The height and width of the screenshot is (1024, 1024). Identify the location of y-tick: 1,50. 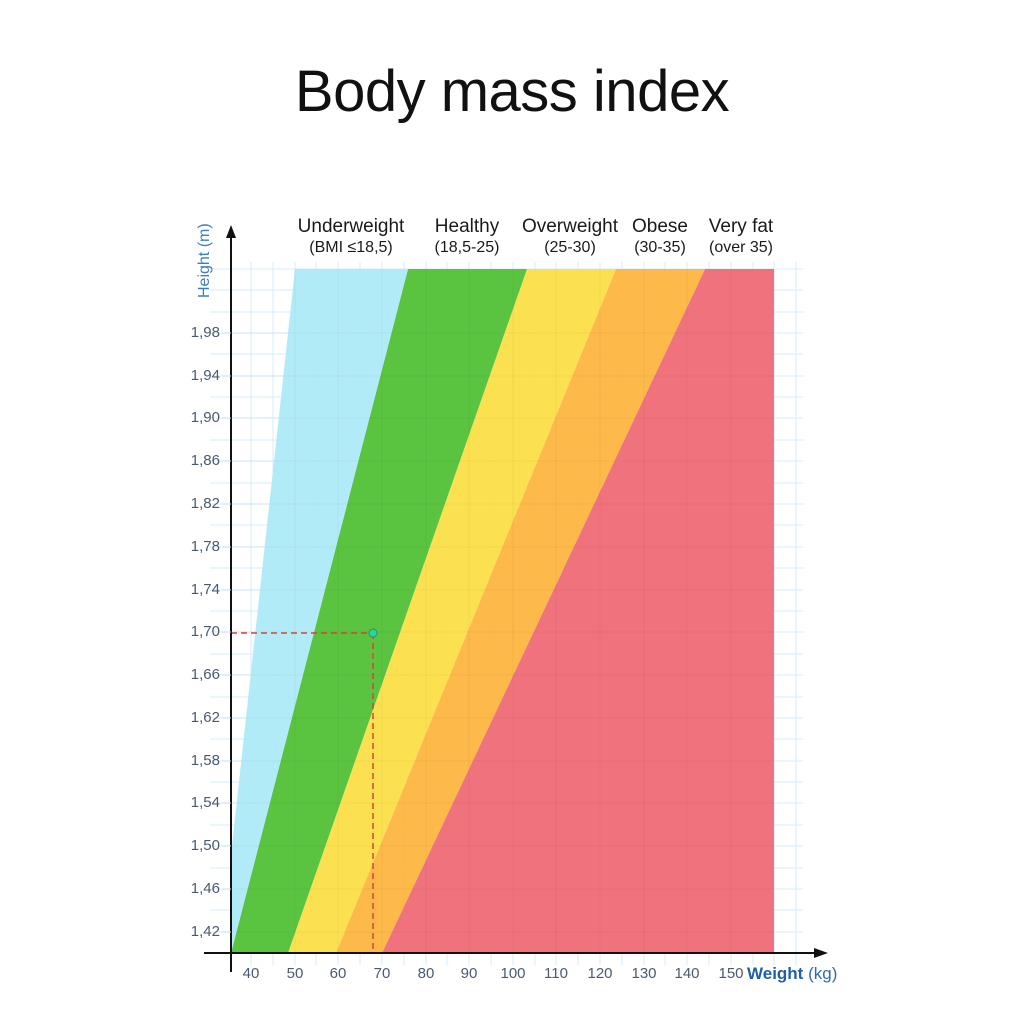
(205, 845).